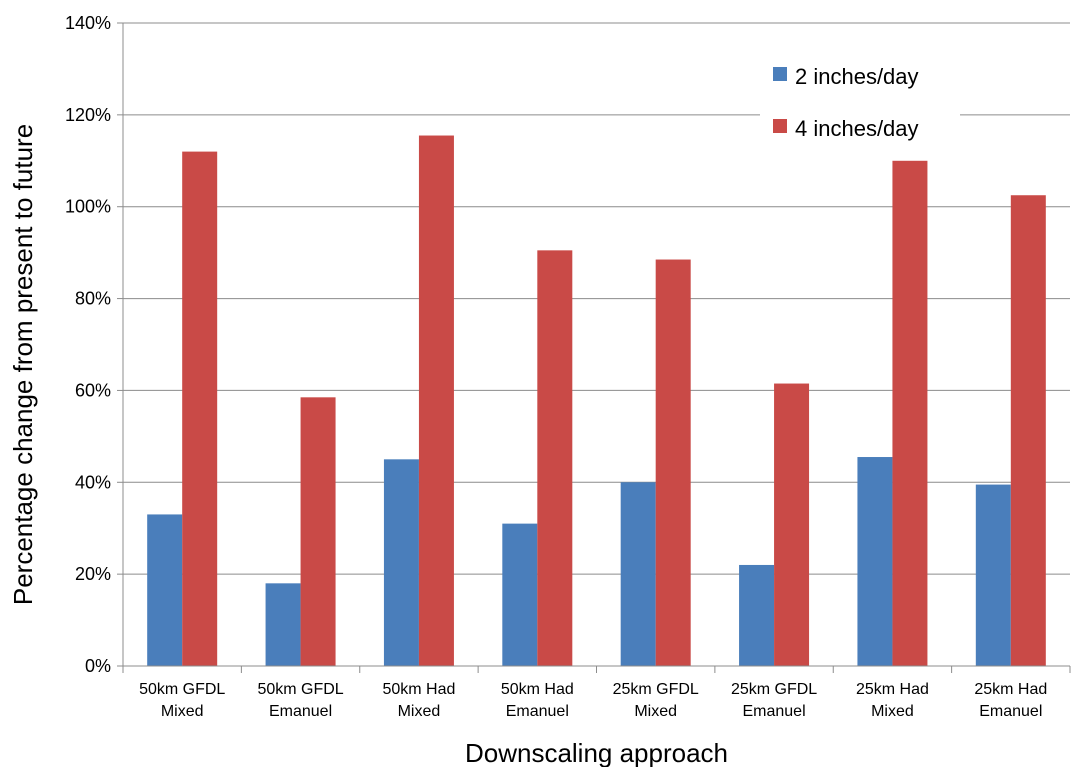  Describe the element at coordinates (88, 115) in the screenshot. I see `y-tick-label: 120%` at that location.